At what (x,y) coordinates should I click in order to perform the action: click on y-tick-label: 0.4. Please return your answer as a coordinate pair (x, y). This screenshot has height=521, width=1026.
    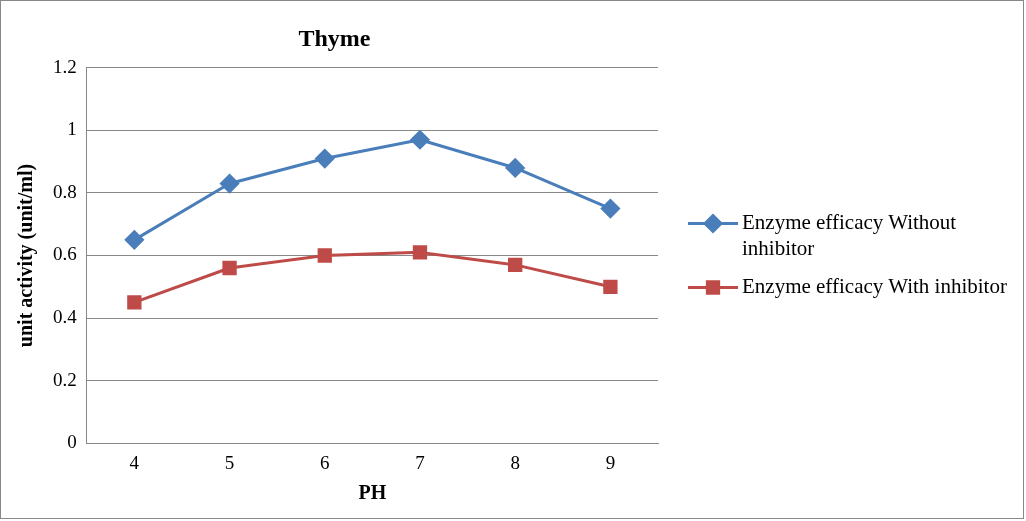
    Looking at the image, I should click on (65, 317).